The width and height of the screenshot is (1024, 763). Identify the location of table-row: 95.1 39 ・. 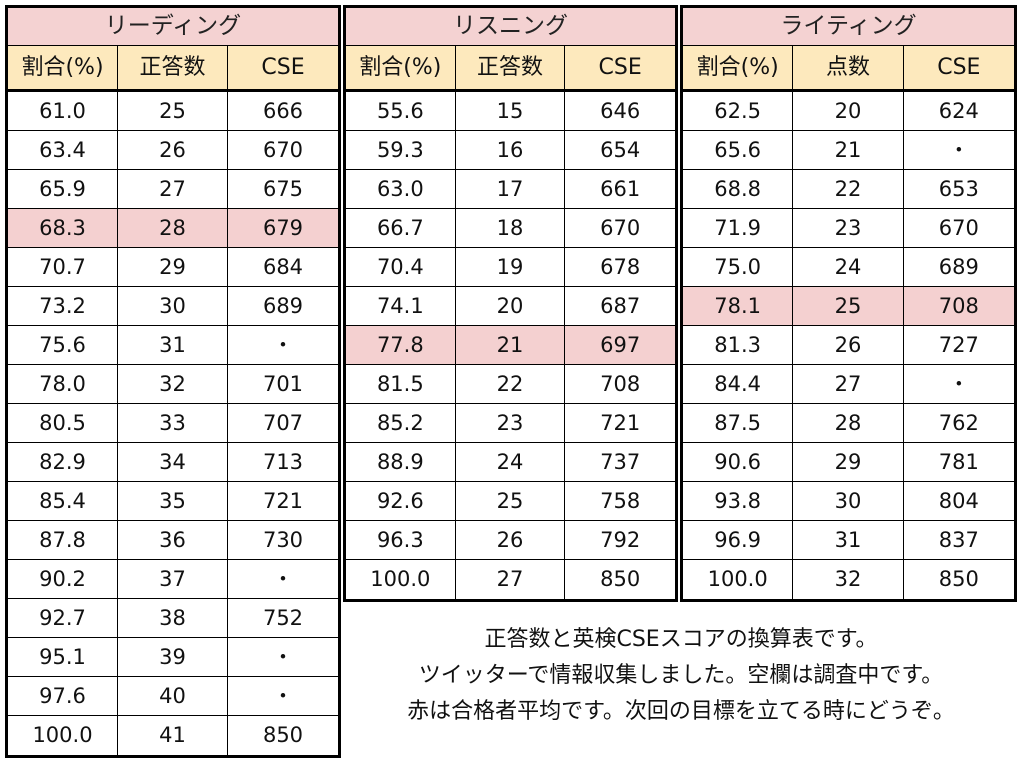
(173, 657).